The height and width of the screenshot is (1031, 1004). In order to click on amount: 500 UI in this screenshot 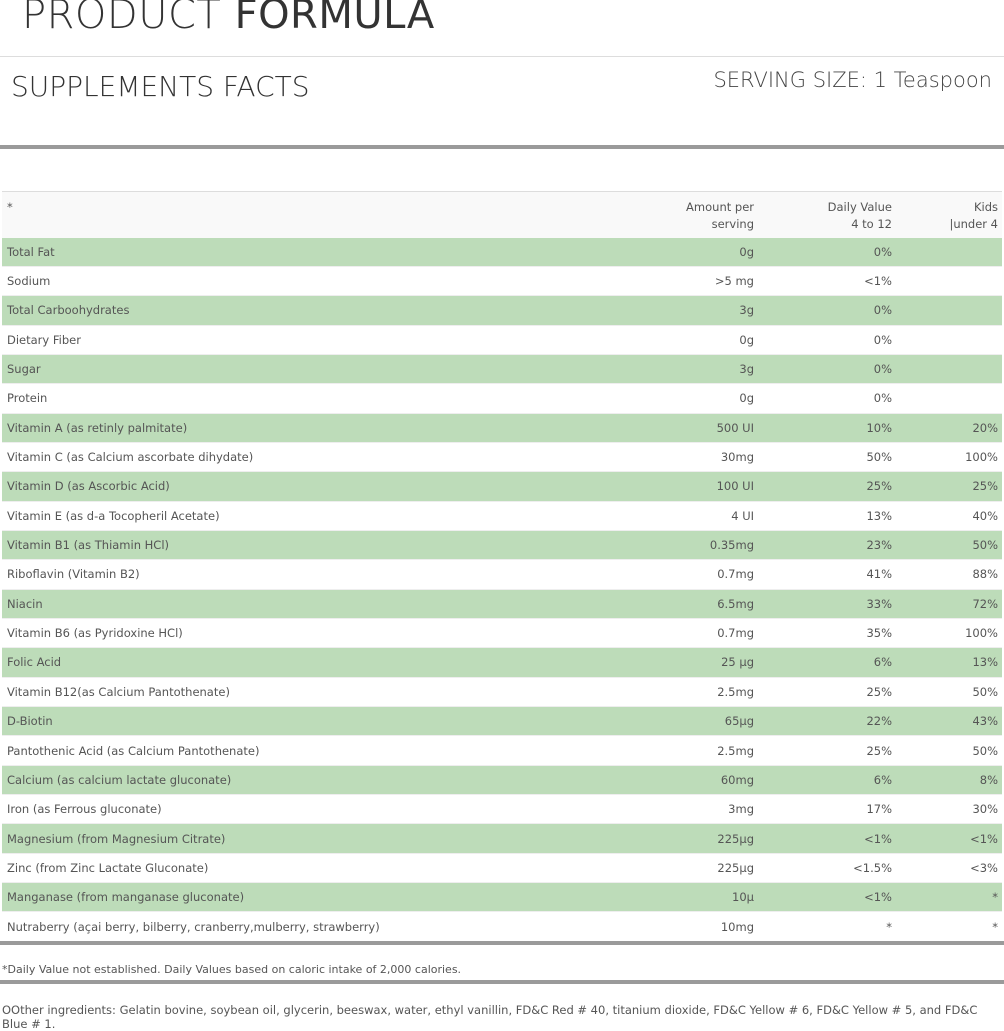, I will do `click(694, 428)`.